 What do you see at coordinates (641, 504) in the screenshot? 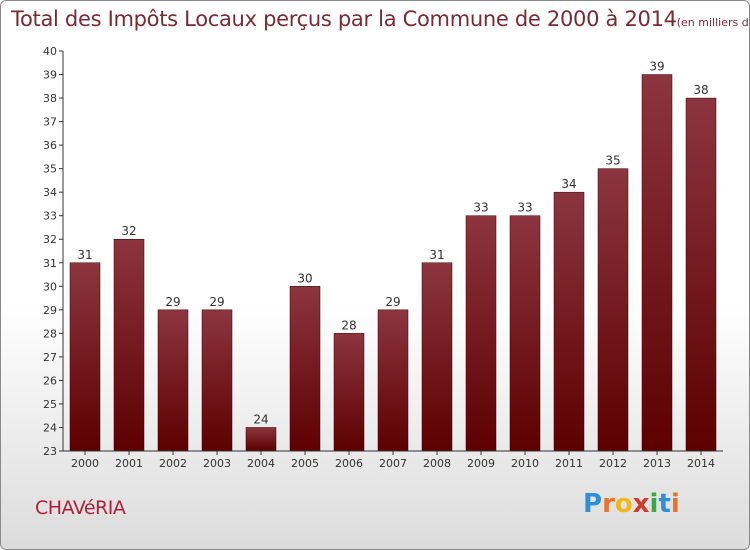
I see `logo-letter-x: x` at bounding box center [641, 504].